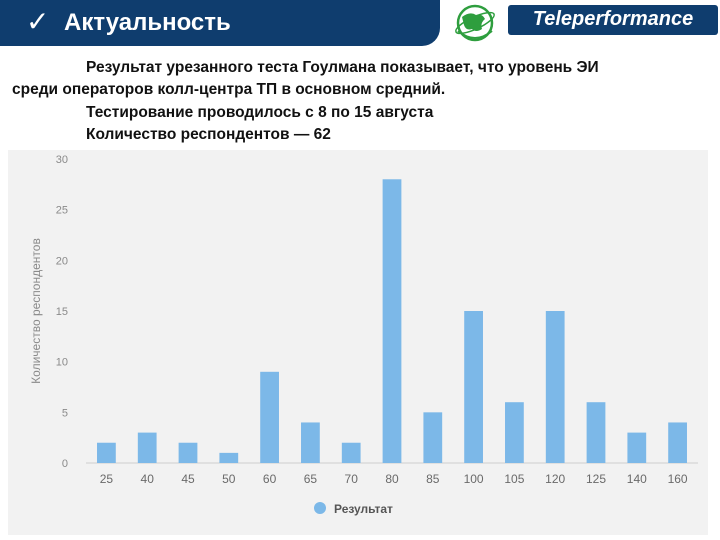 This screenshot has height=540, width=720. What do you see at coordinates (62, 312) in the screenshot?
I see `y-tick-label: 15` at bounding box center [62, 312].